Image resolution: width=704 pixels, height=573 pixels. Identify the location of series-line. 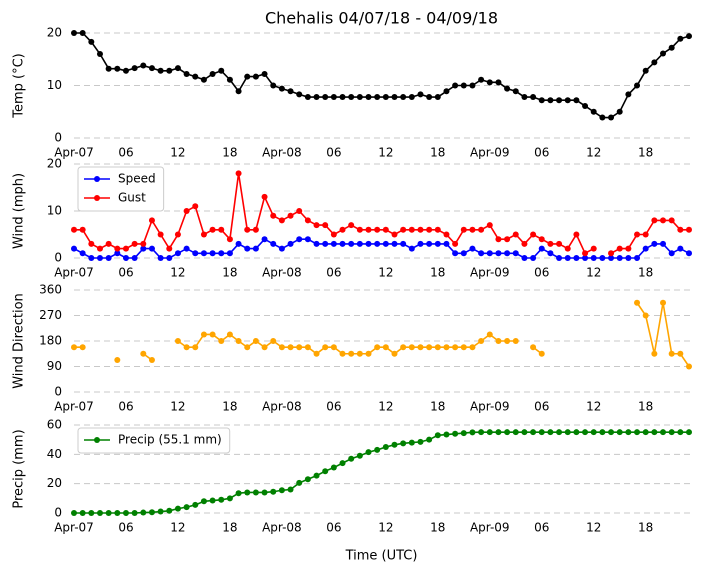
(382, 334).